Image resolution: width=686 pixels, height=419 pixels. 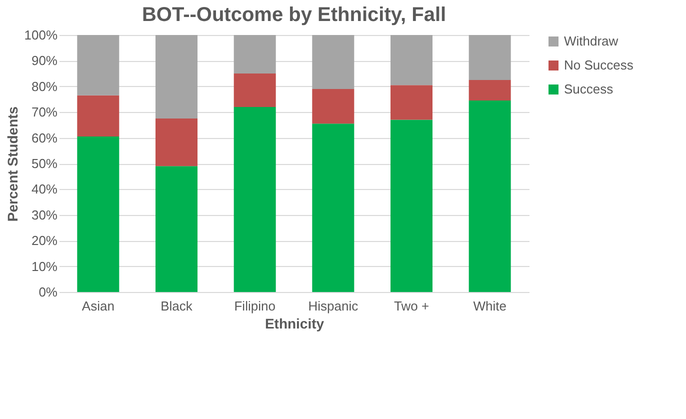 I want to click on y-tick-label: 60%, so click(x=44, y=138).